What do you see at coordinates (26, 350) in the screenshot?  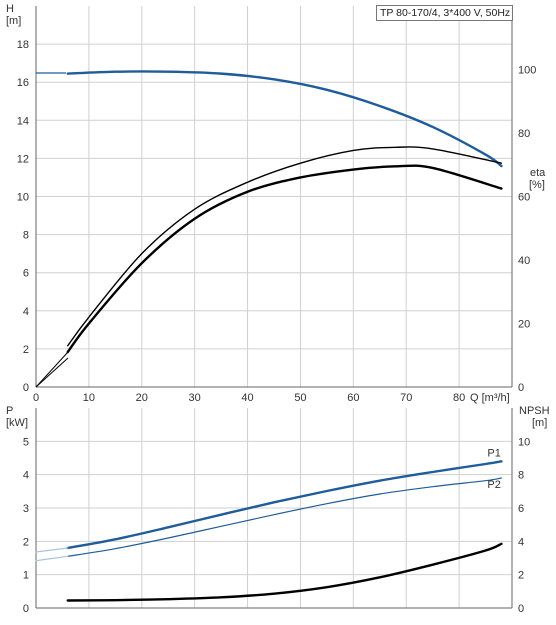 I see `chart1-y-left-tick-label: 2` at bounding box center [26, 350].